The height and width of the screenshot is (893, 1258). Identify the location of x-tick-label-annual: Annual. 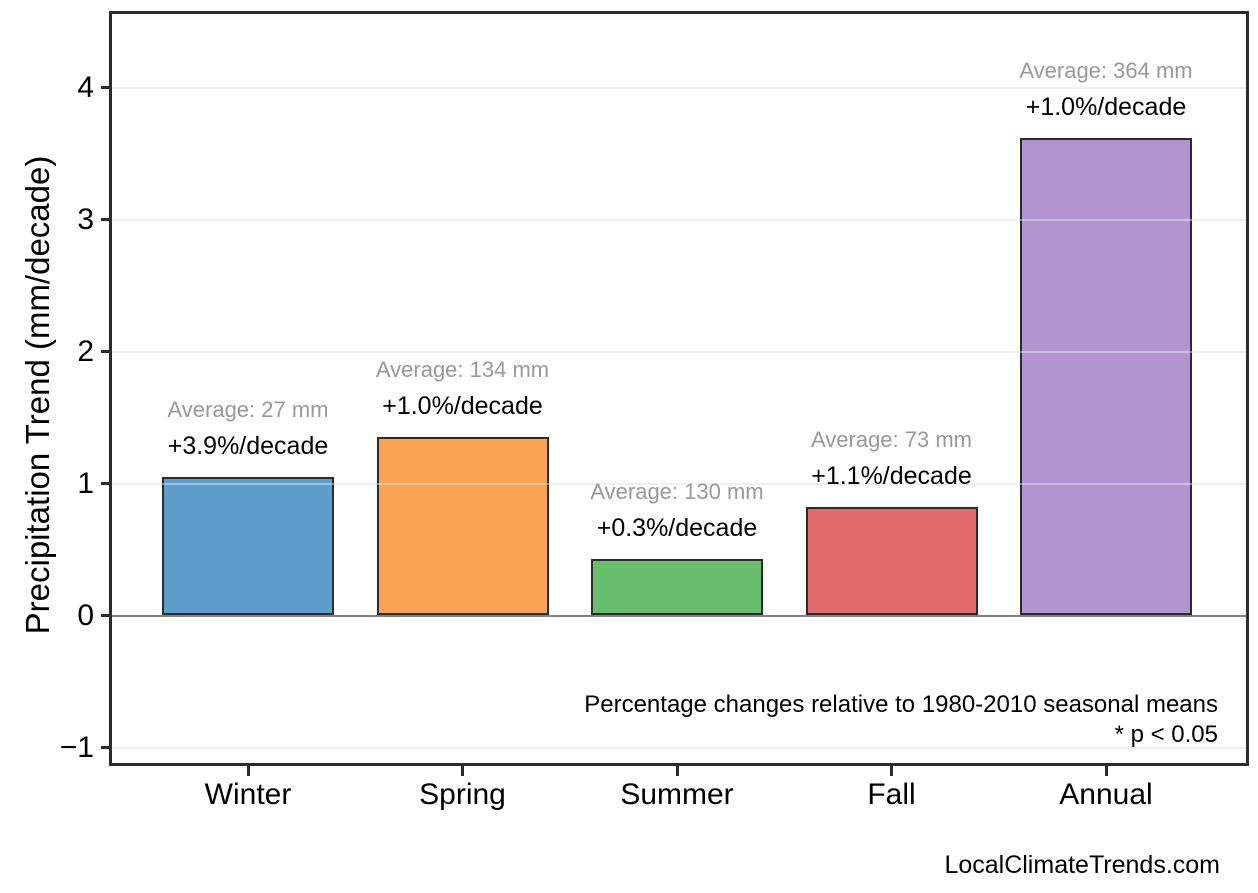
(1106, 794).